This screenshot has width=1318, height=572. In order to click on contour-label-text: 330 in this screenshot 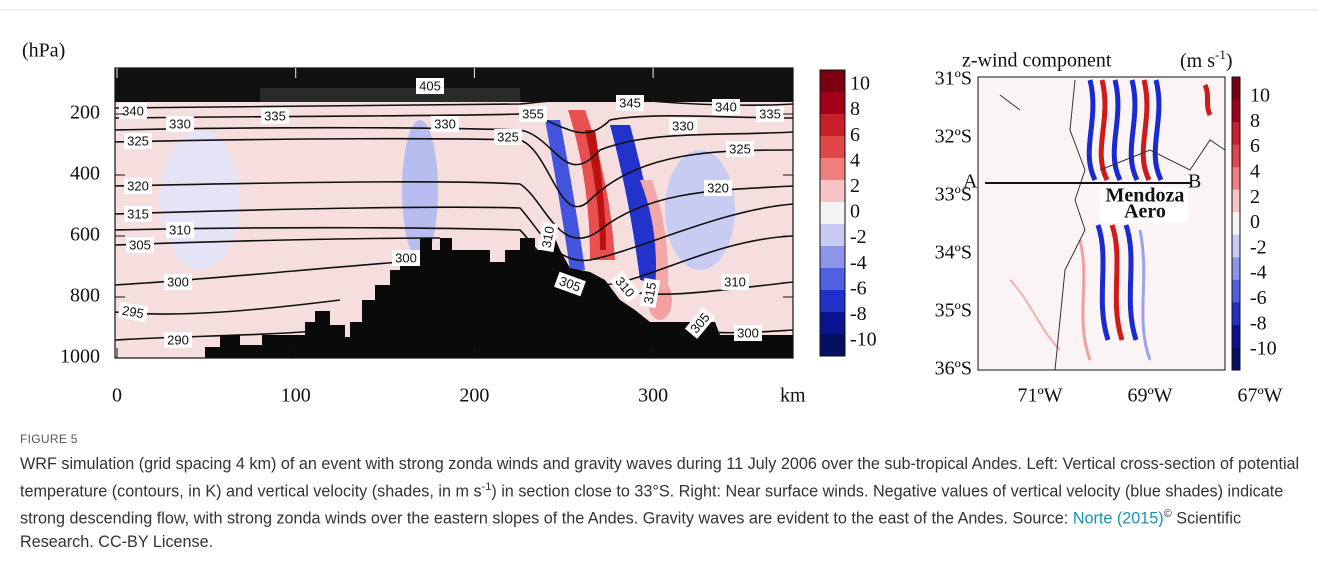, I will do `click(180, 123)`.